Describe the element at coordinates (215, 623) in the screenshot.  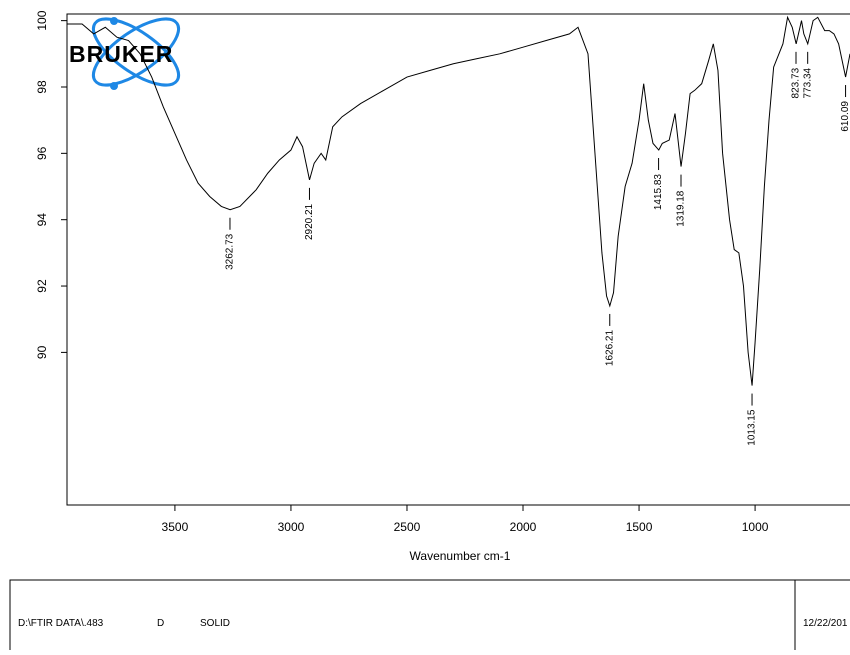
I see `footer-sample: SOLID` at that location.